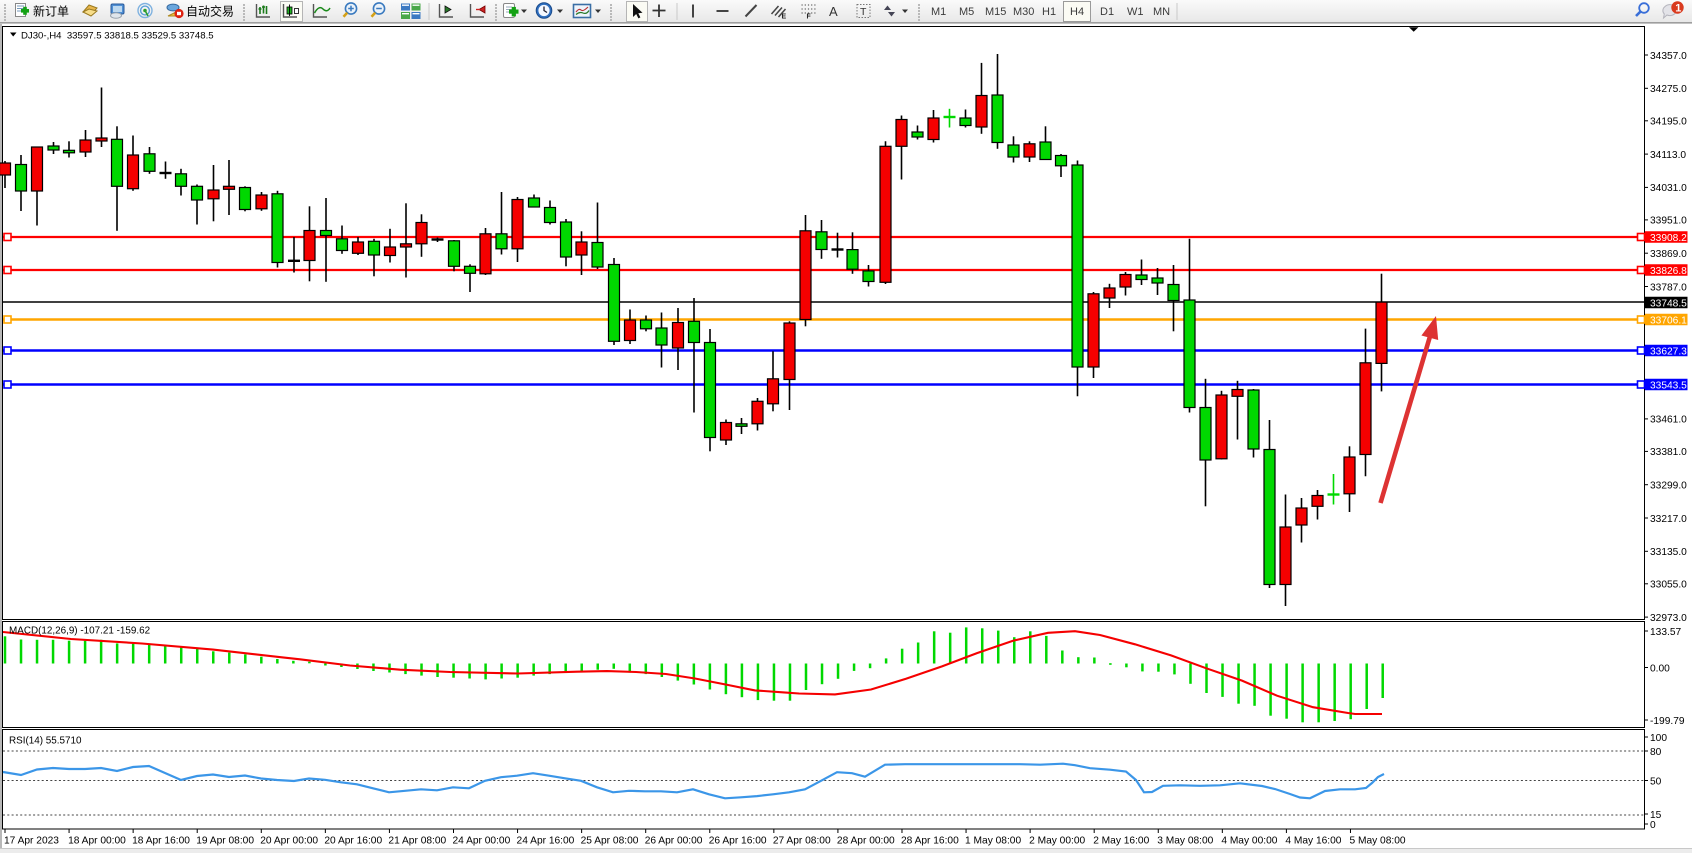 The image size is (1692, 853). Describe the element at coordinates (1668, 352) in the screenshot. I see `svg-text: 33627.3` at that location.